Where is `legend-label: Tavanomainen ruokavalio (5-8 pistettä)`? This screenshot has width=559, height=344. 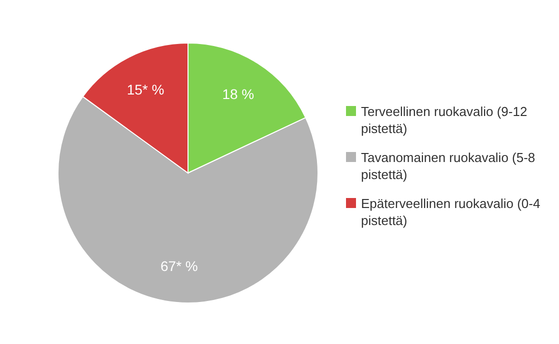 legend-label: Tavanomainen ruokavalio (5-8 pistettä) is located at coordinates (448, 166).